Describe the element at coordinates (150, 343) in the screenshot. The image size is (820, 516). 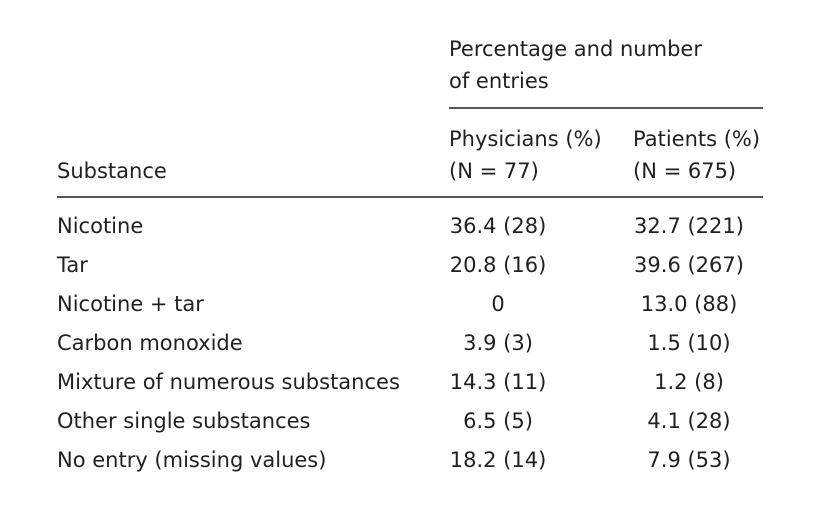
I see `row-label: Carbon monoxide` at that location.